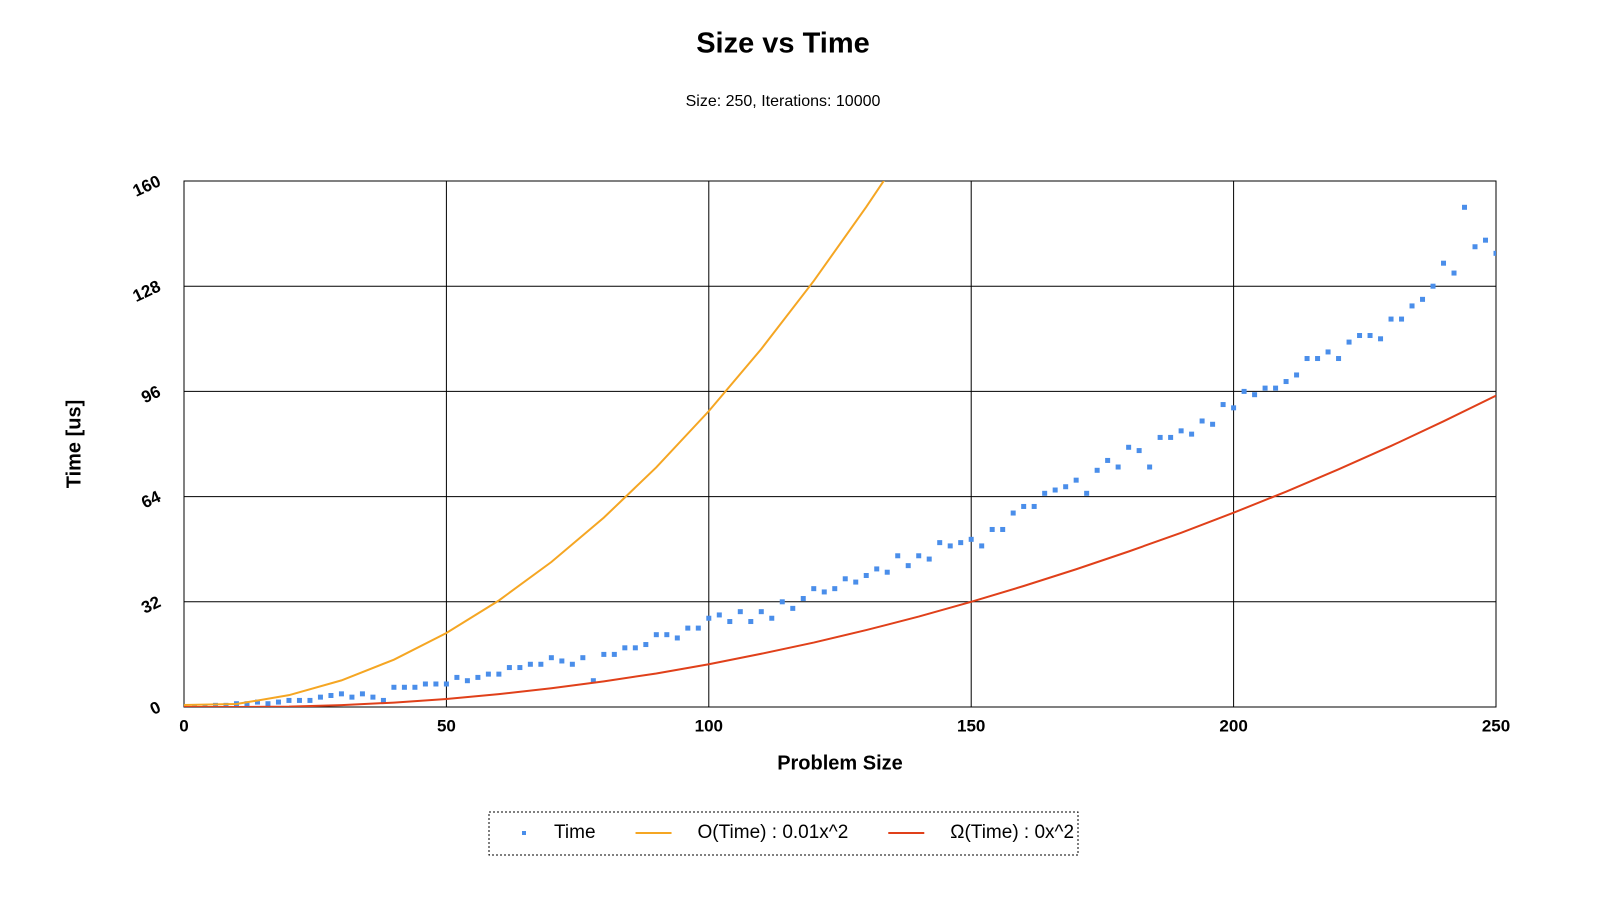 The image size is (1600, 905). I want to click on x-tick-label: 50, so click(446, 725).